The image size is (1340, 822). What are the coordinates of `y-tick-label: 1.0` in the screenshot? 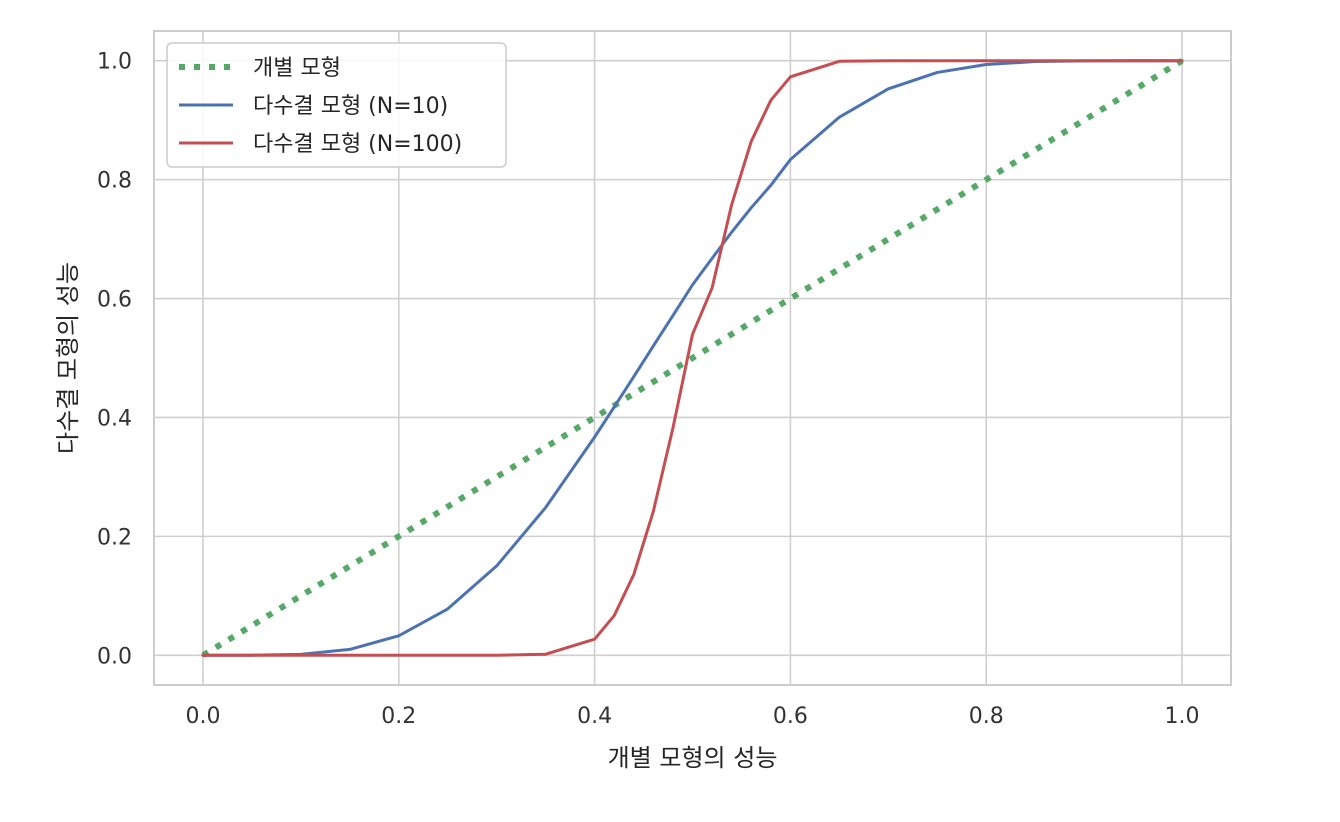 It's located at (114, 62).